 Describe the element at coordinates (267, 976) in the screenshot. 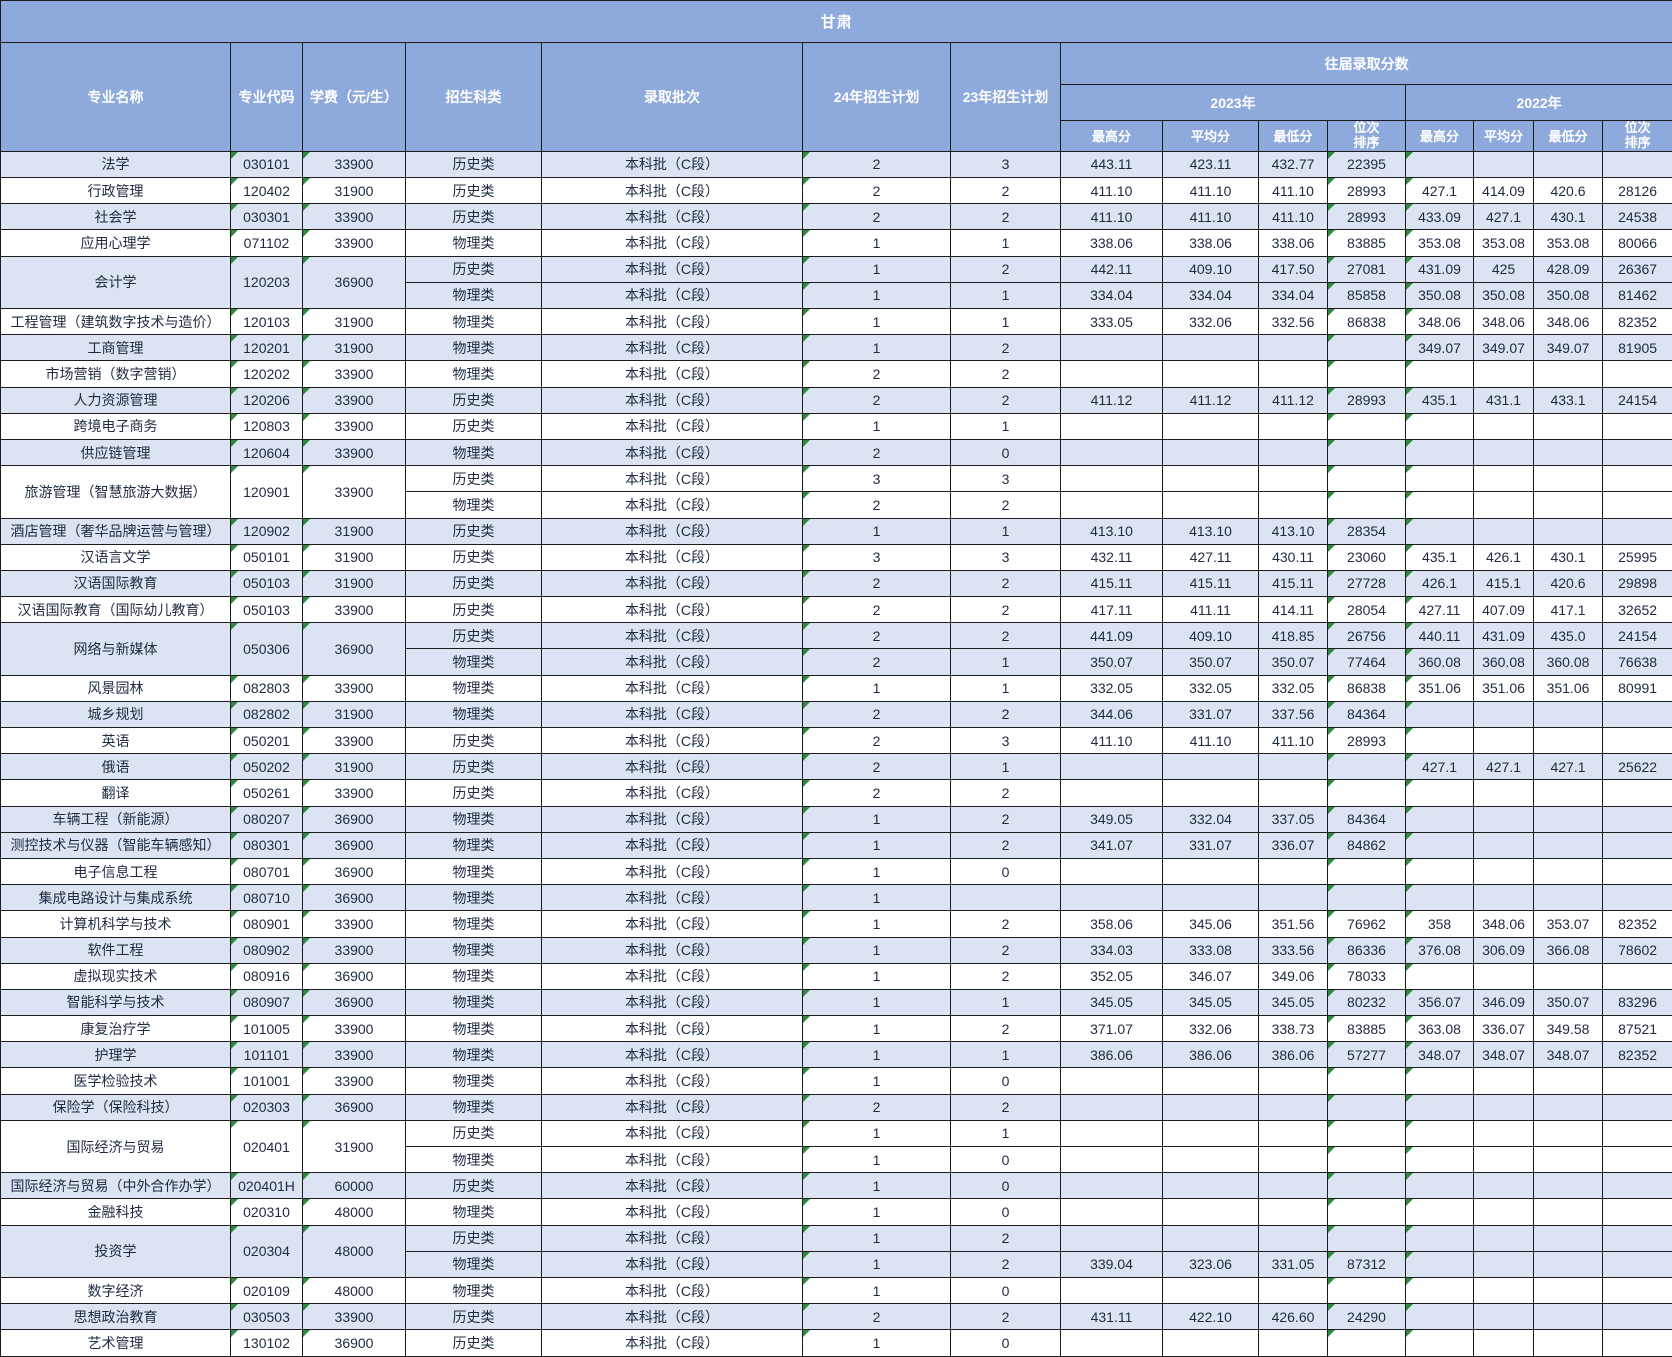

I see `major-code-cell: 080916` at that location.